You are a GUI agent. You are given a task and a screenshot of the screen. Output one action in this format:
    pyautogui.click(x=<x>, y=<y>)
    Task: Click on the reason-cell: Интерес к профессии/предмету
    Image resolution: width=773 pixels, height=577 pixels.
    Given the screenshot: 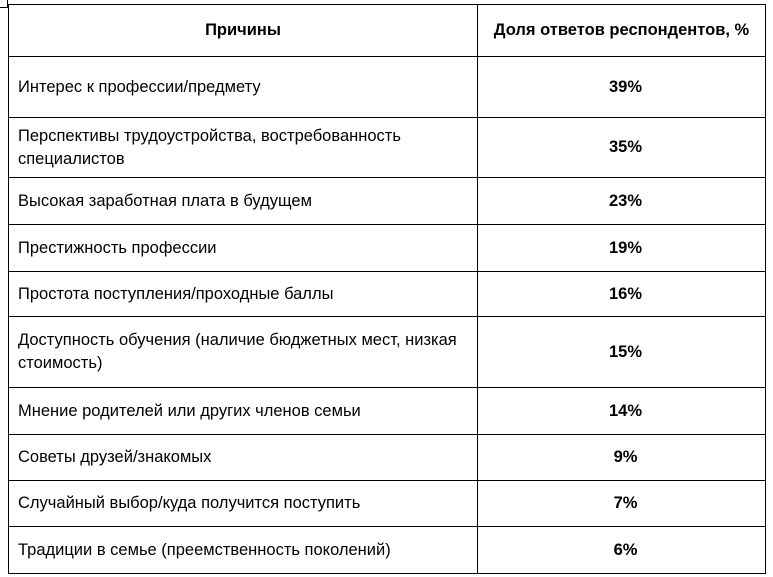 What is the action you would take?
    pyautogui.click(x=243, y=87)
    